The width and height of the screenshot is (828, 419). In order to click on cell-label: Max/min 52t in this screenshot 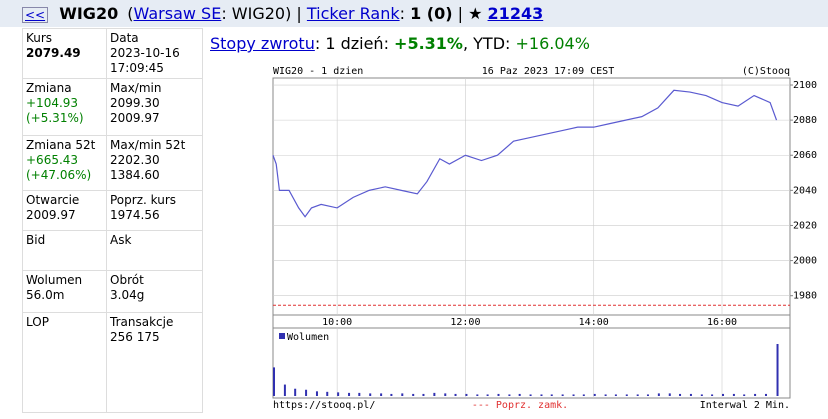, I will do `click(148, 145)`.